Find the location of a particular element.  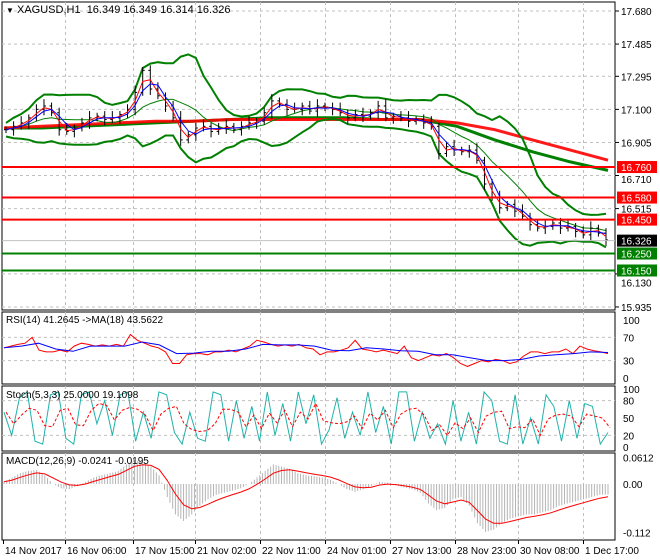

resistance-level-label: 16.580 is located at coordinates (636, 199).